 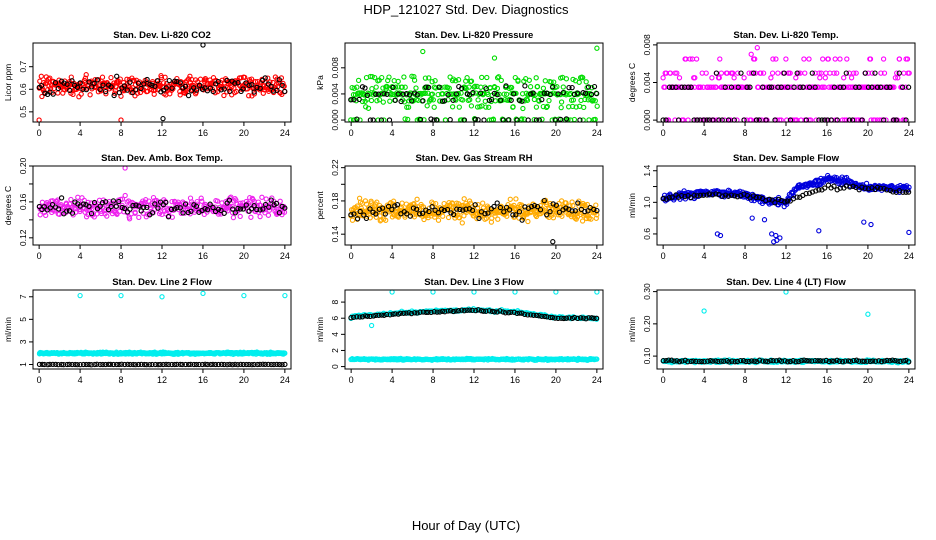 I want to click on x-tick-label: 8, so click(x=745, y=380).